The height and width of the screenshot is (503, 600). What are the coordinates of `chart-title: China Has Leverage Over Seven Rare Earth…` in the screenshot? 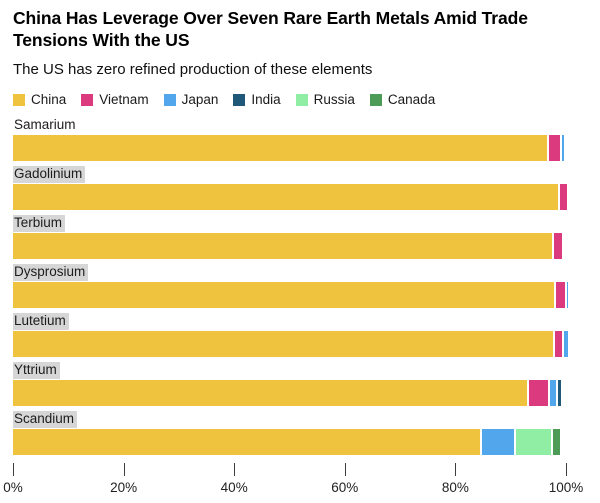 It's located at (270, 29).